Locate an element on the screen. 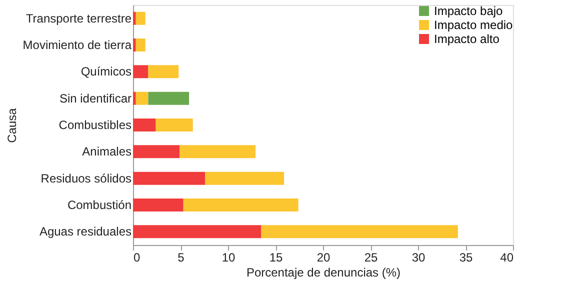 The image size is (567, 302). x-tick-label: 0 is located at coordinates (137, 257).